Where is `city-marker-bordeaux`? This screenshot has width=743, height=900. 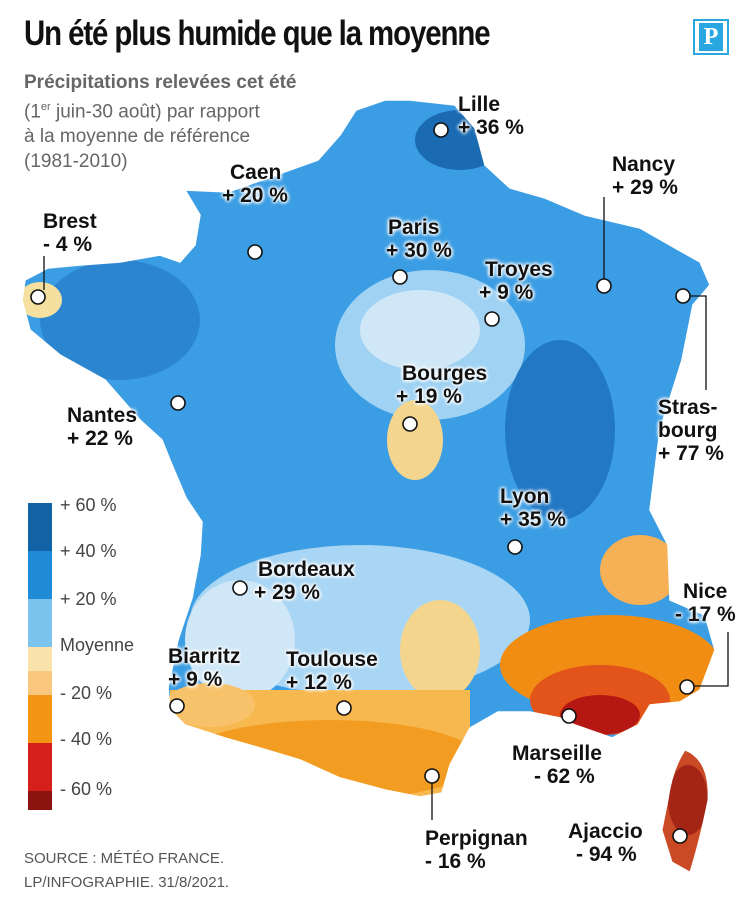 city-marker-bordeaux is located at coordinates (240, 588).